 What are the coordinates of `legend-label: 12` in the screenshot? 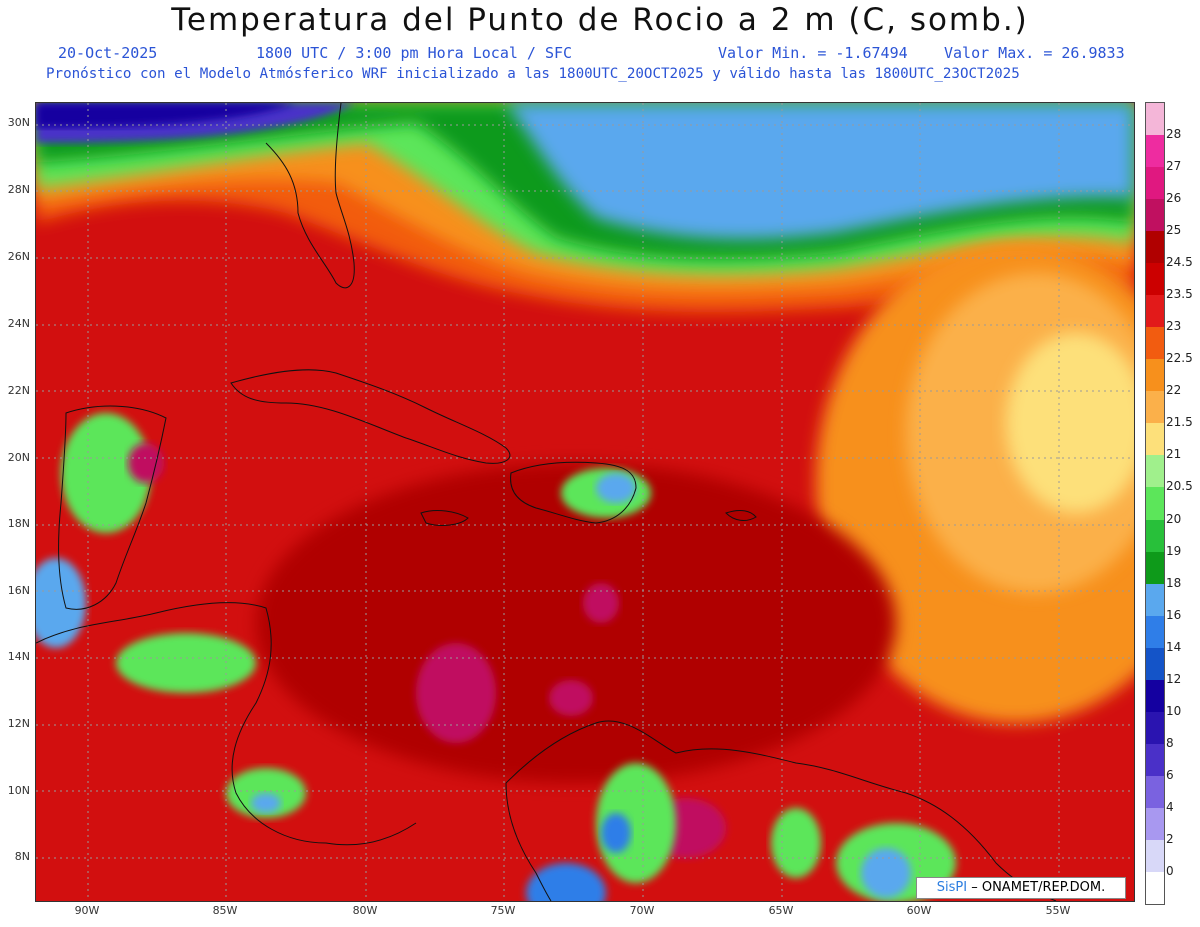 It's located at (1174, 678).